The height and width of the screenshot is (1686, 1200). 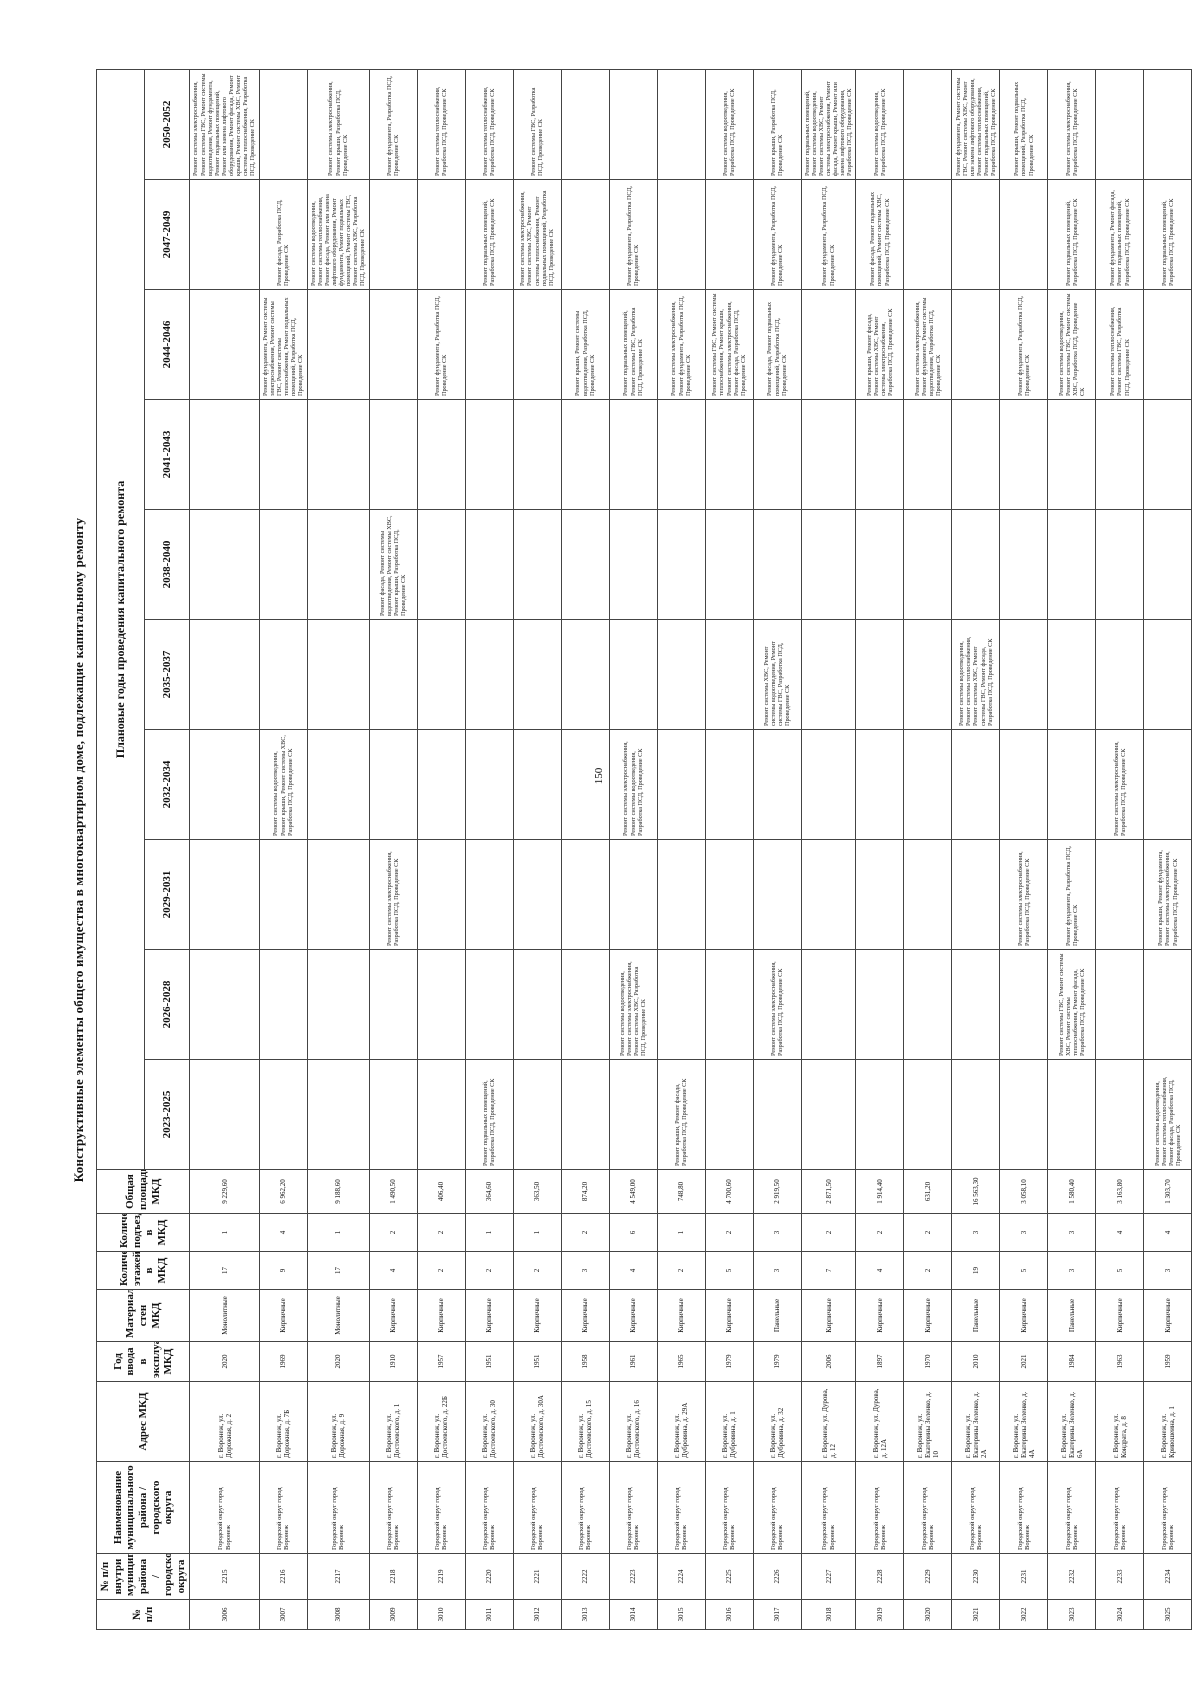 I want to click on cell-number: 3018, so click(x=828, y=1614).